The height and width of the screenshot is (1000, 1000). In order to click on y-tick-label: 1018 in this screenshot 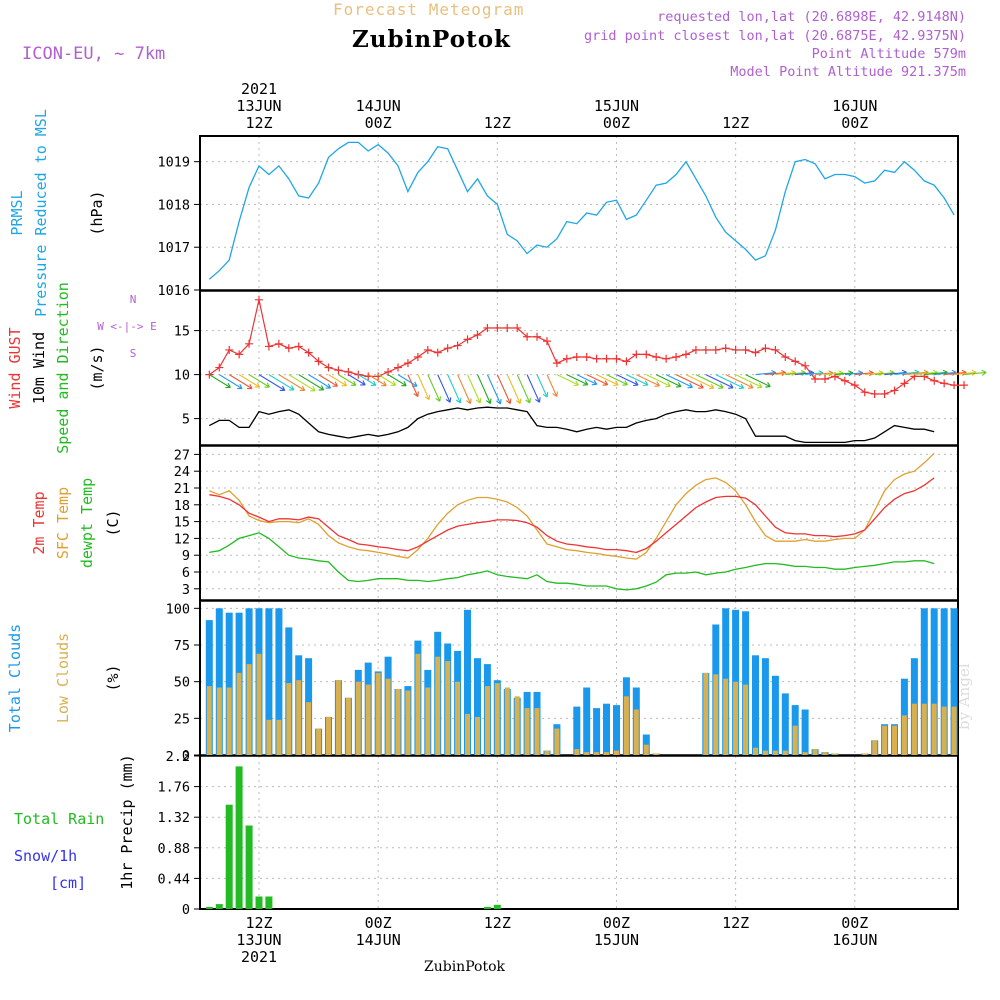, I will do `click(173, 205)`.